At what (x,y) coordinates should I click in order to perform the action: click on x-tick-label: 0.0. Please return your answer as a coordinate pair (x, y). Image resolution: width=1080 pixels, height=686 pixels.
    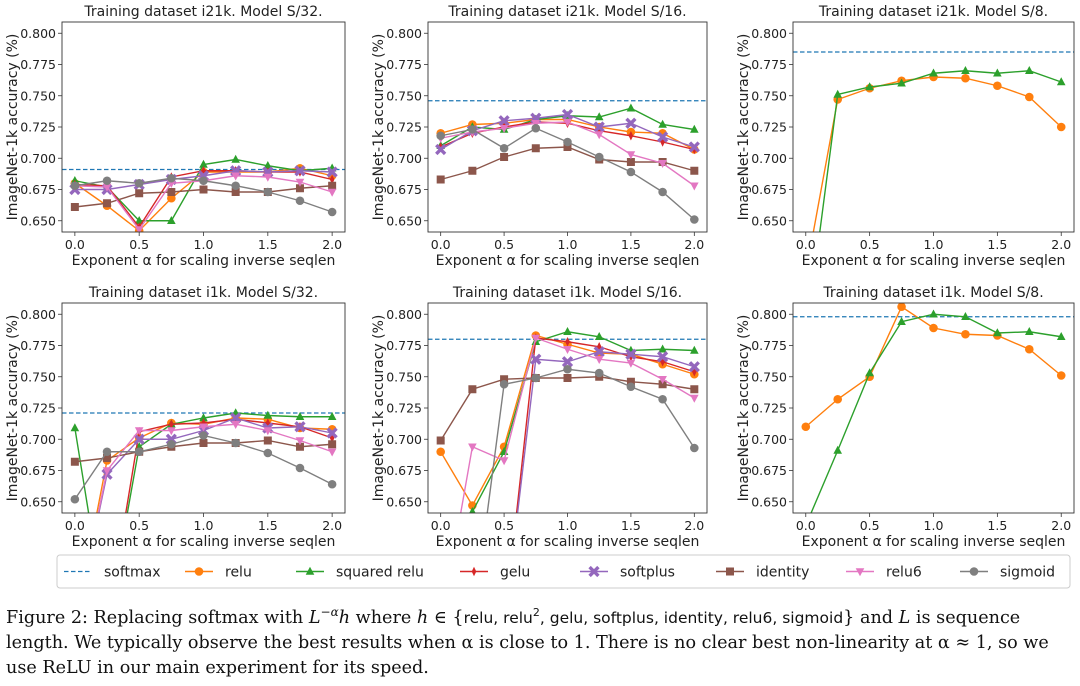
    Looking at the image, I should click on (441, 525).